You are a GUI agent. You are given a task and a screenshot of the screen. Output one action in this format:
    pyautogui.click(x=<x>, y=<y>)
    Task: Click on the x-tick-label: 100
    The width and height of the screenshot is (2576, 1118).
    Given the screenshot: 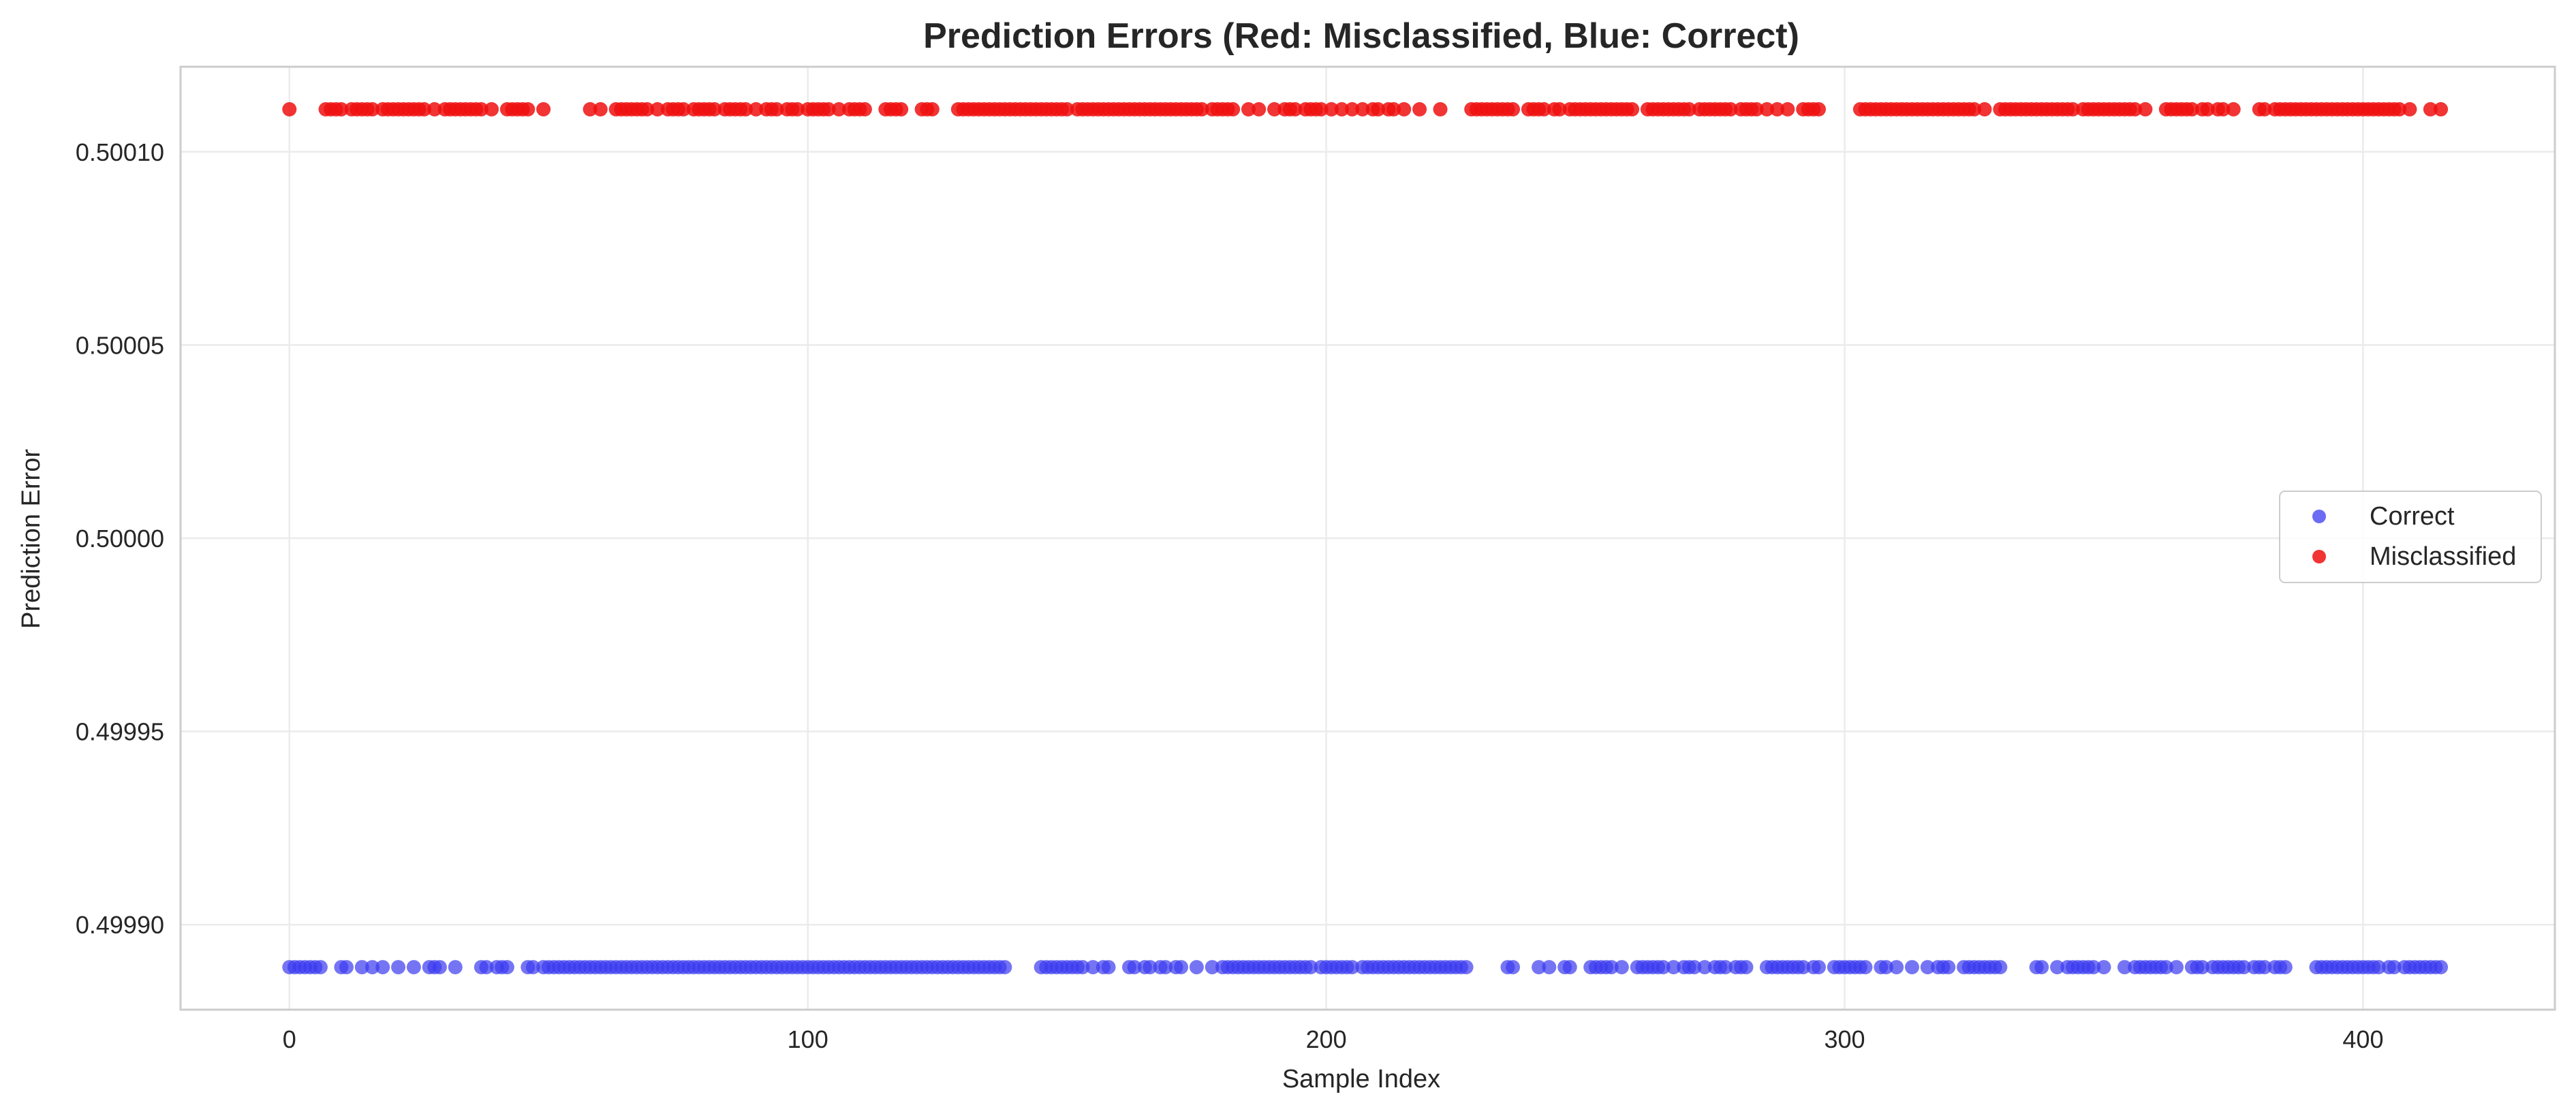 What is the action you would take?
    pyautogui.click(x=808, y=1039)
    